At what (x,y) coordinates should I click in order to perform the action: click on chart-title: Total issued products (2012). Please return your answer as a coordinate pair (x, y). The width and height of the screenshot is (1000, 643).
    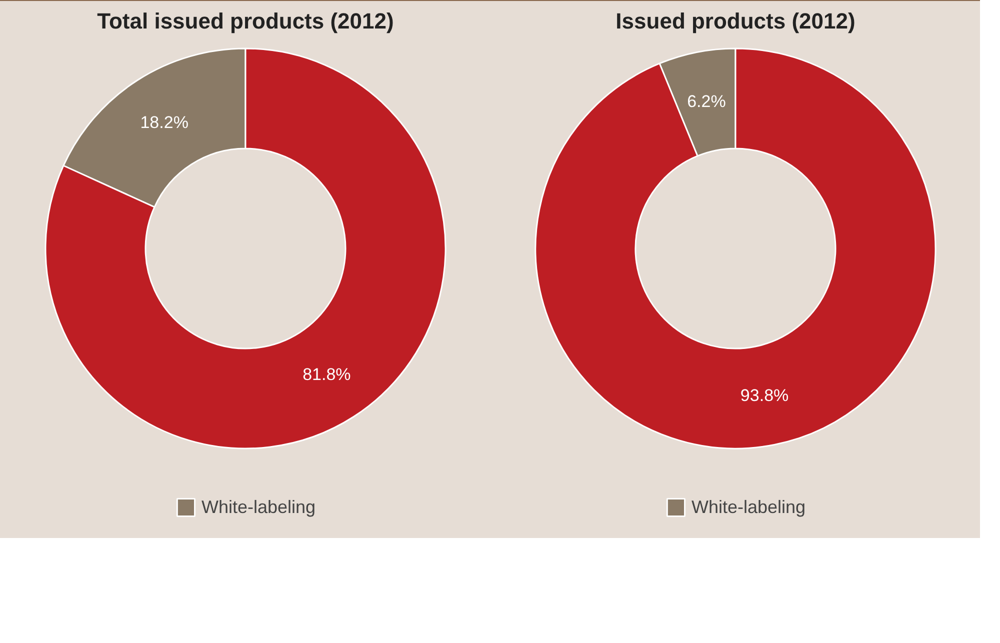
    Looking at the image, I should click on (245, 21).